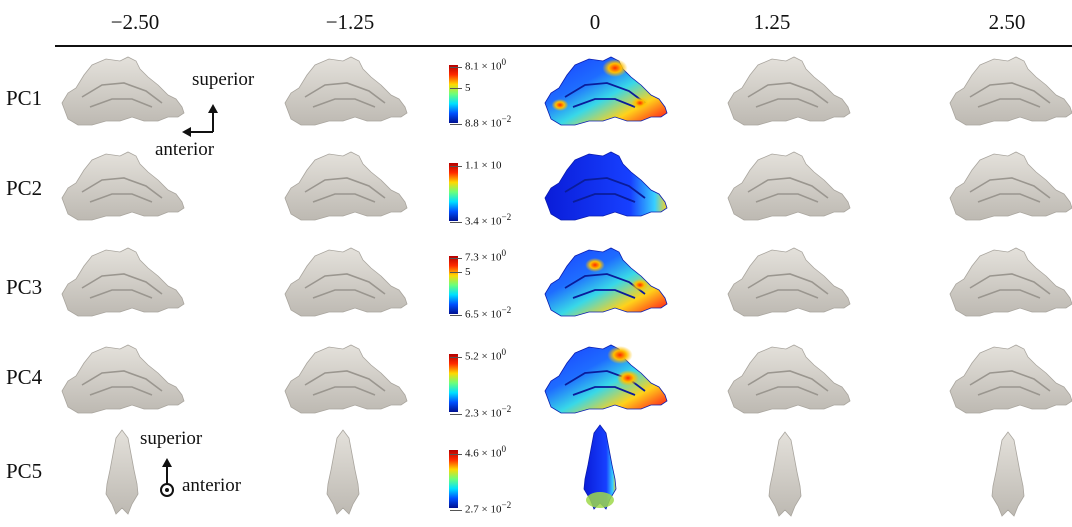  Describe the element at coordinates (24, 188) in the screenshot. I see `row-label-pc2: PC2` at that location.